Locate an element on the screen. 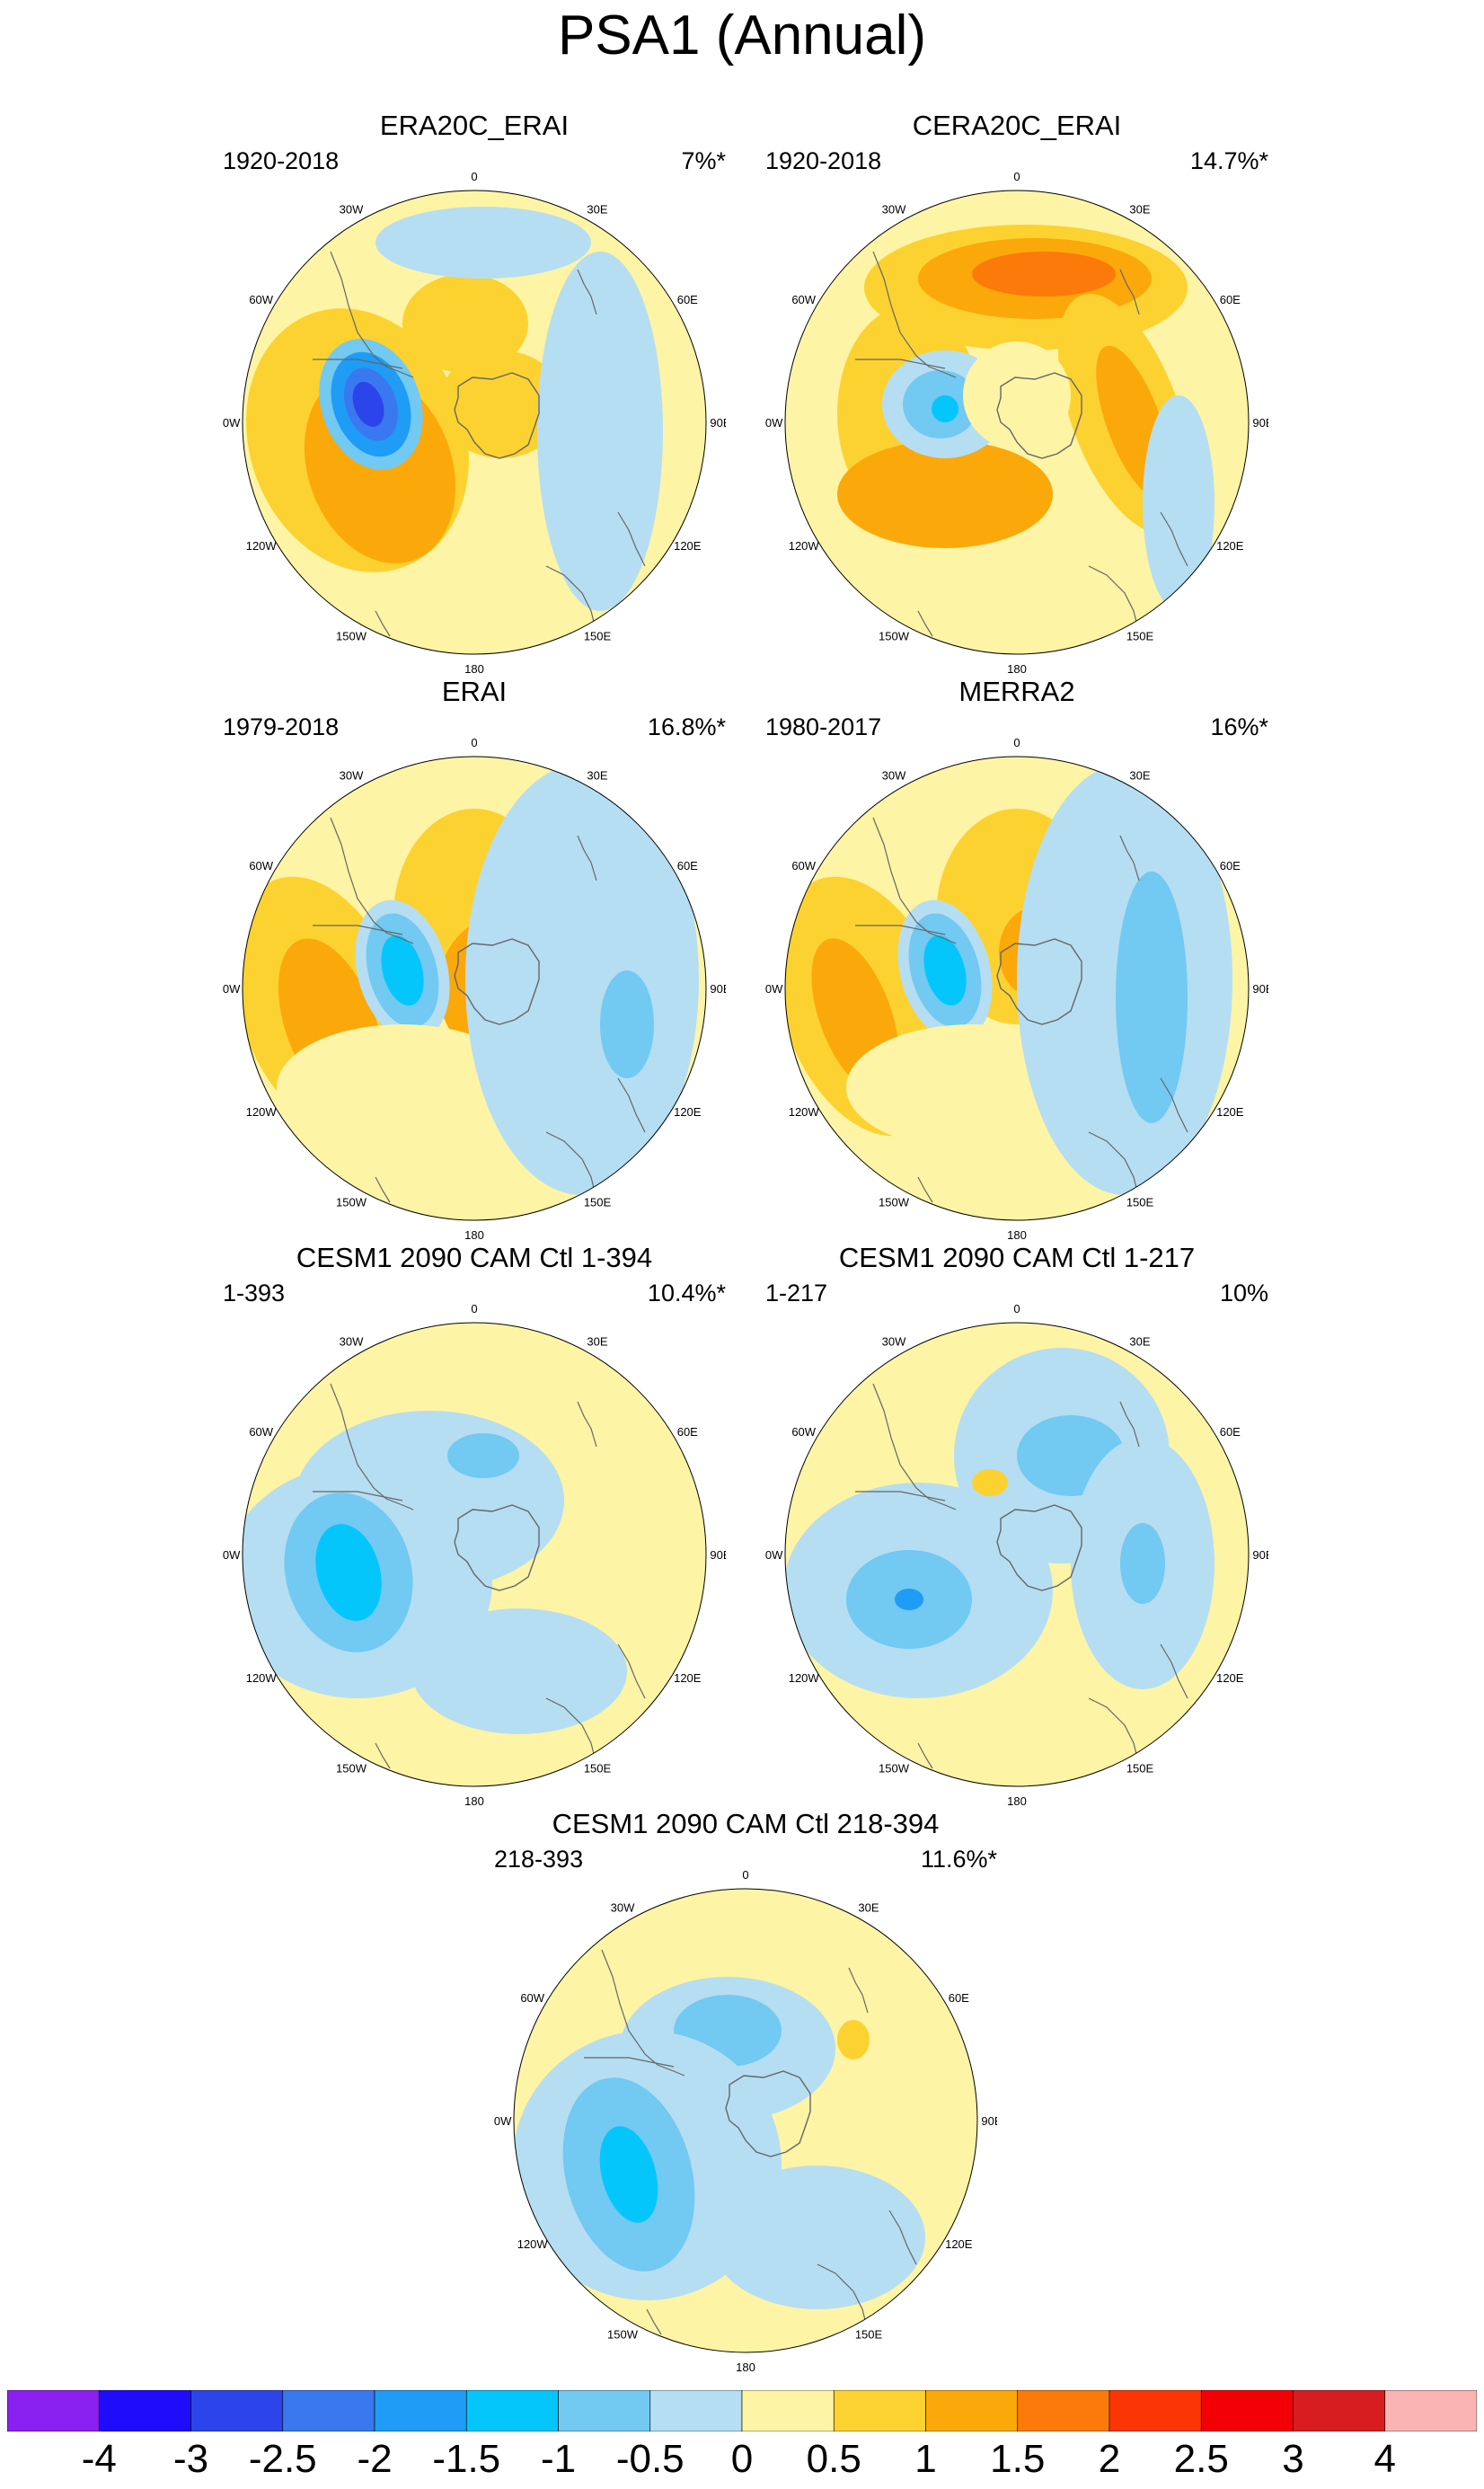 This screenshot has width=1484, height=2489. panel-explained-variance: 14.7%* is located at coordinates (1228, 160).